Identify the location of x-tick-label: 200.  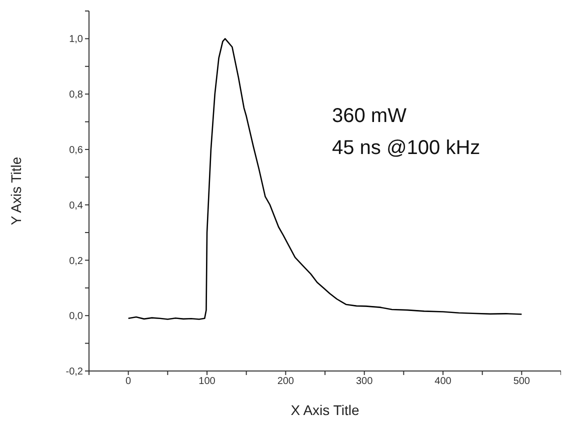
(285, 382).